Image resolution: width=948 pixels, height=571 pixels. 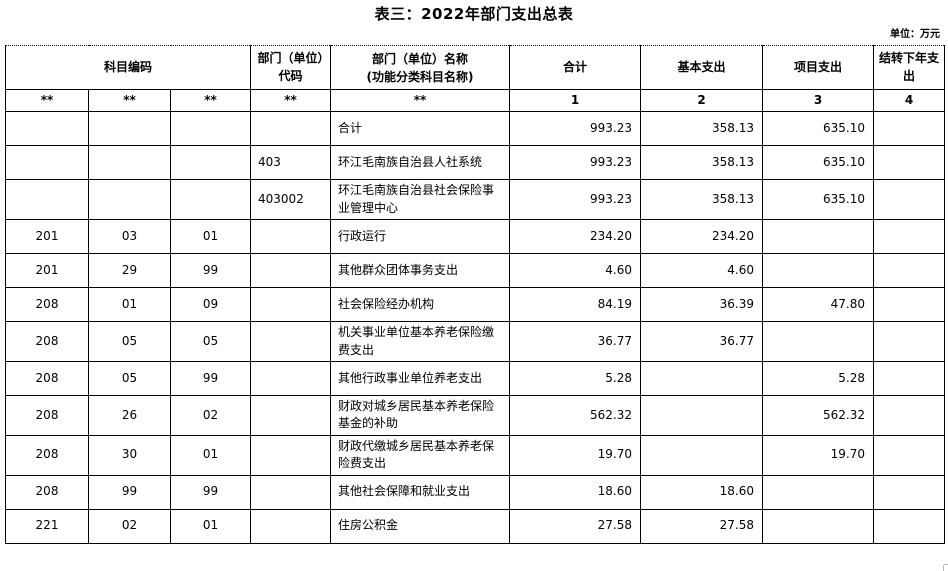 I want to click on cell-name: 其他行政事业单位养老支出, so click(x=420, y=378).